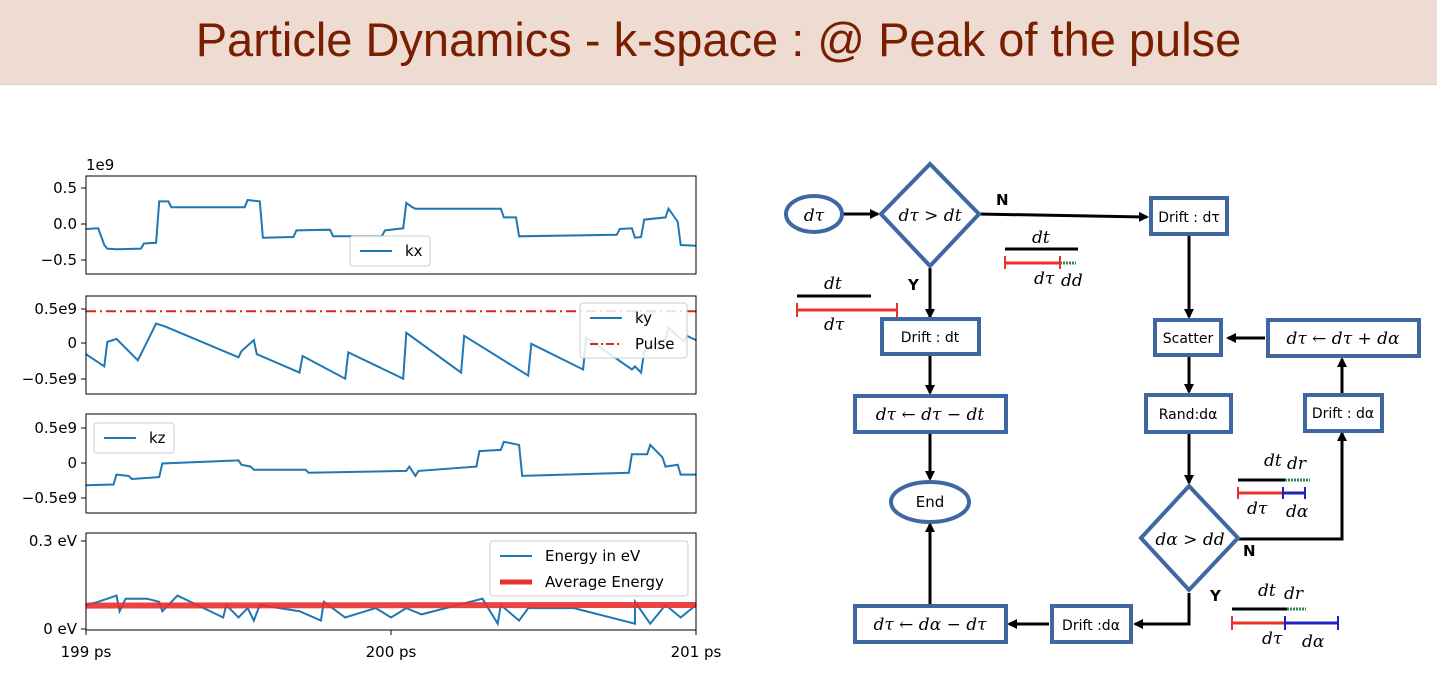  I want to click on legend: Energy in eV Average Energy, so click(589, 568).